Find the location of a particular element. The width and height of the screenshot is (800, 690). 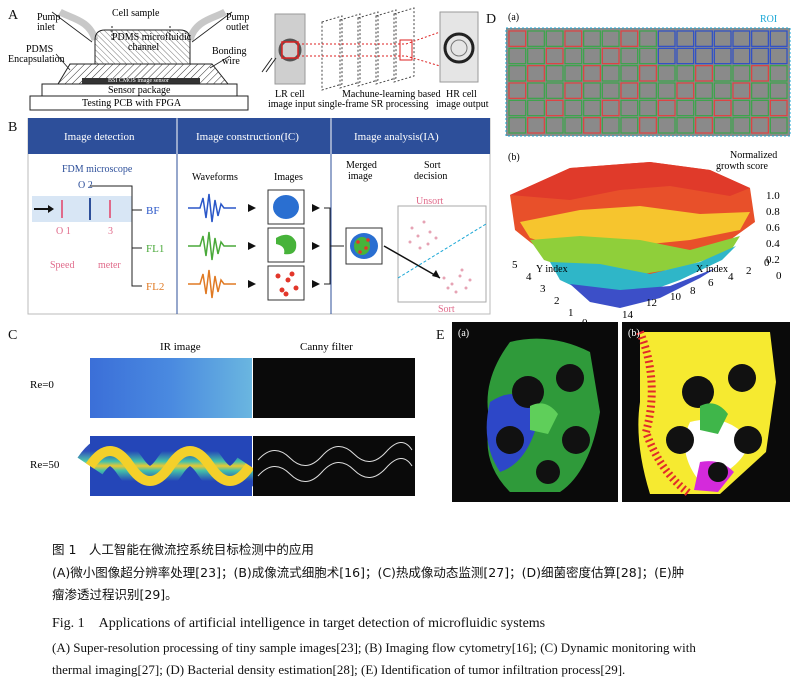

fdm-microscope-label: FDM microscope is located at coordinates (97, 169).